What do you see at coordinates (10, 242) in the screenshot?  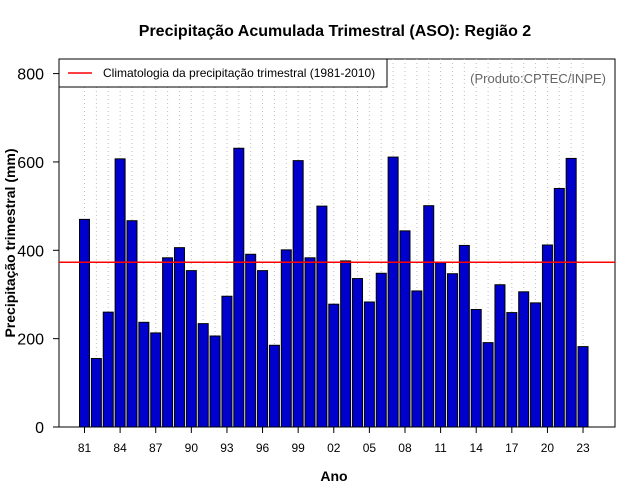 I see `y-axis-label: Precipitação trimestral (mm)` at bounding box center [10, 242].